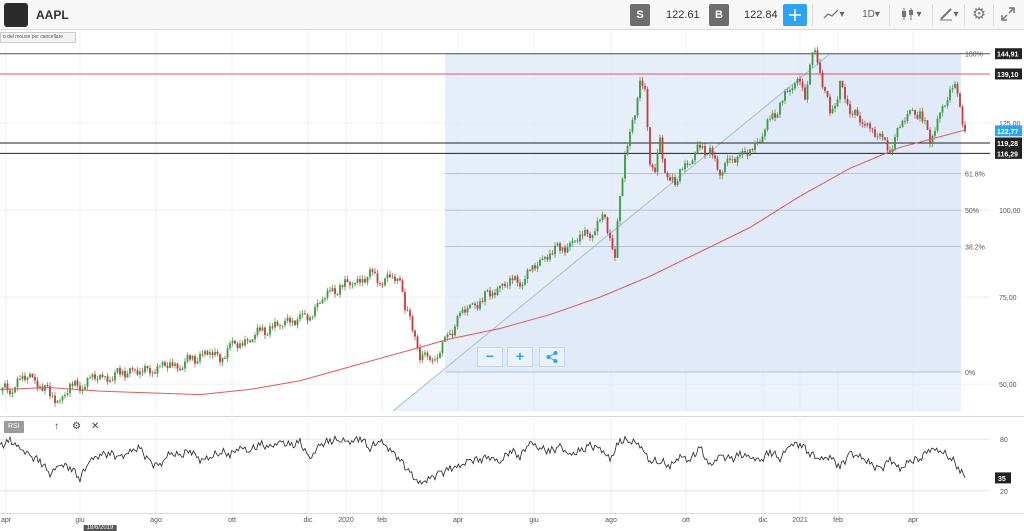  Describe the element at coordinates (877, 14) in the screenshot. I see `chevron-down-icon: ▾` at that location.